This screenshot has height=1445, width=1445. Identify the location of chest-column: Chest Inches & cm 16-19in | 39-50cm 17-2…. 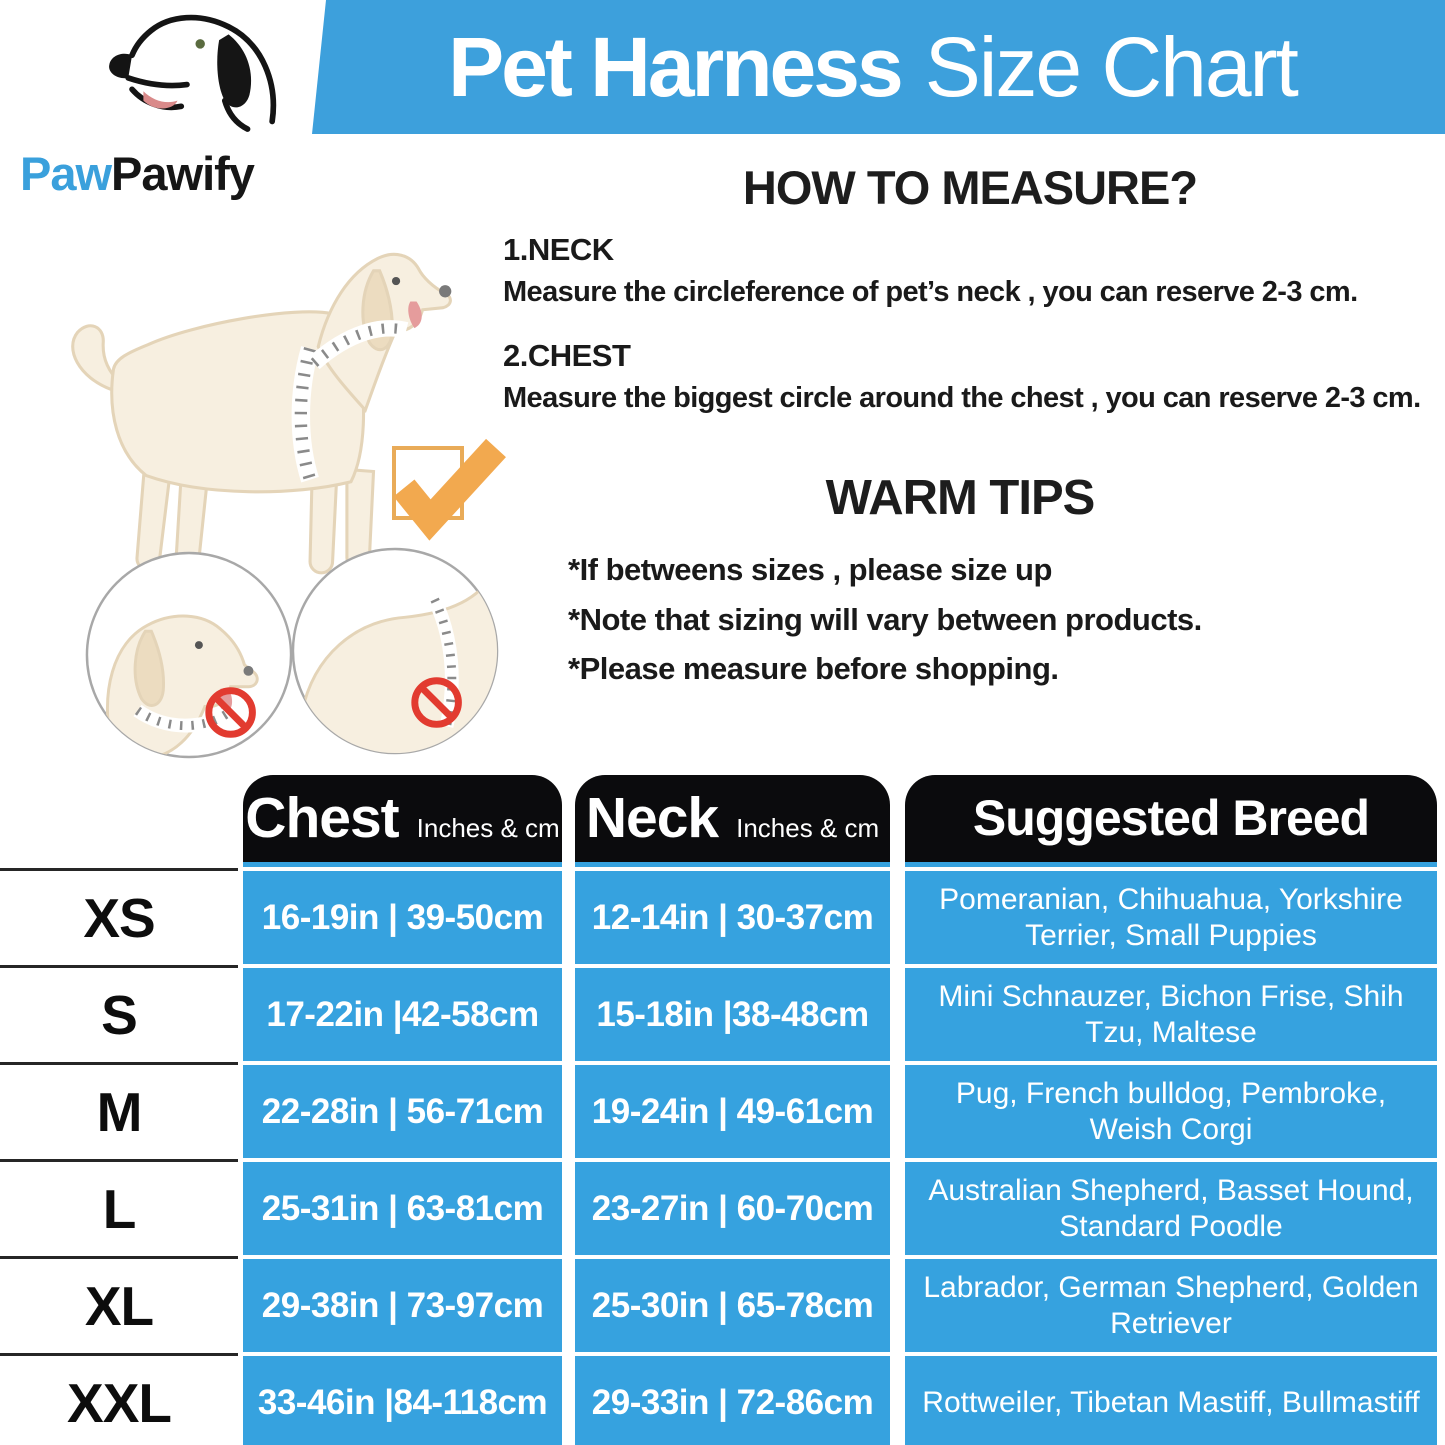
(402, 1110).